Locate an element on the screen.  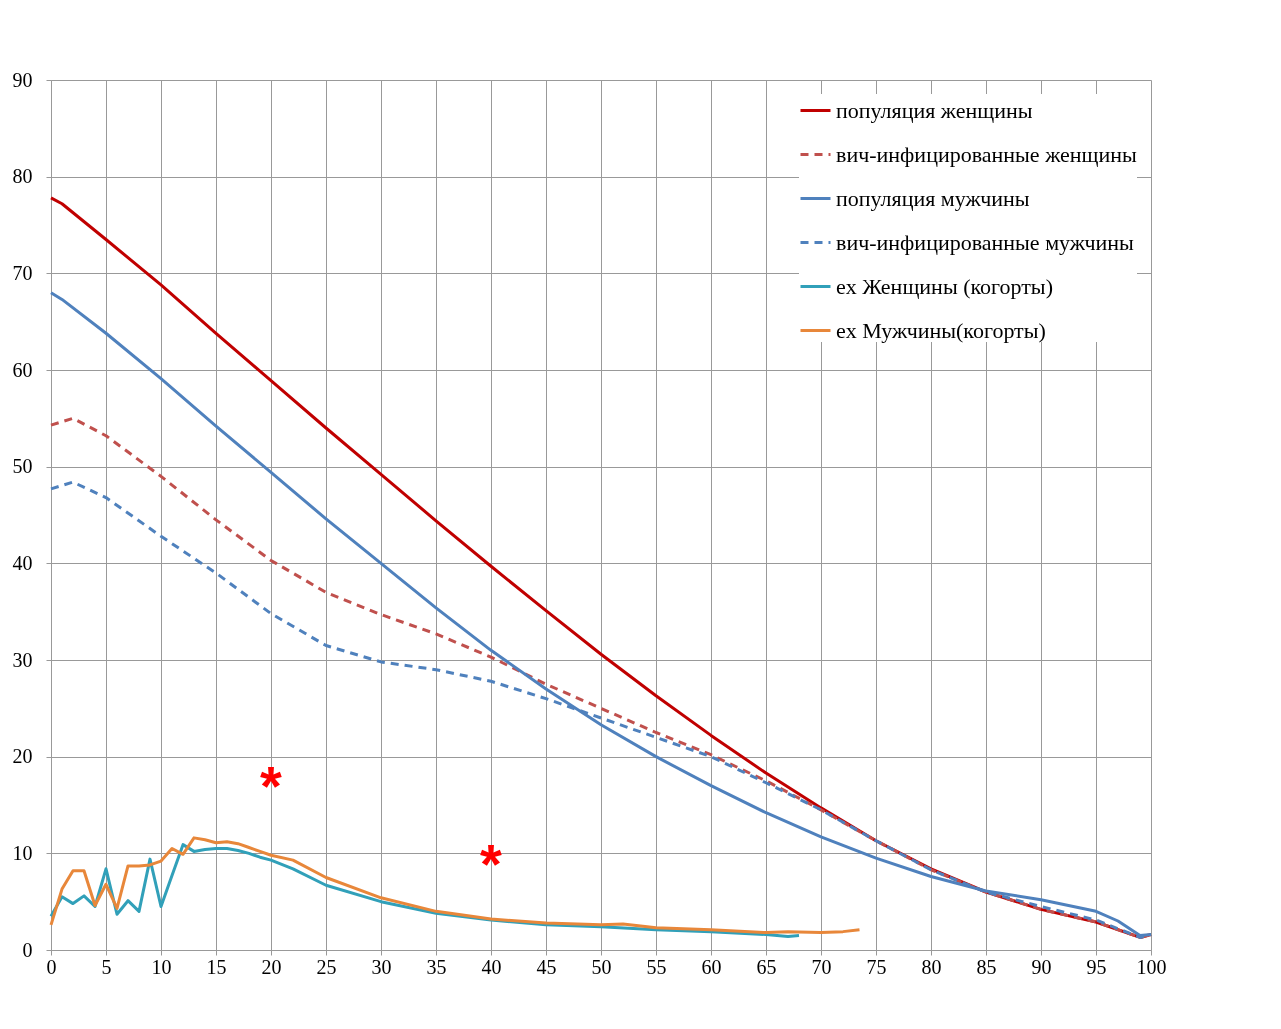
y-tick-label: 90 is located at coordinates (22, 79).